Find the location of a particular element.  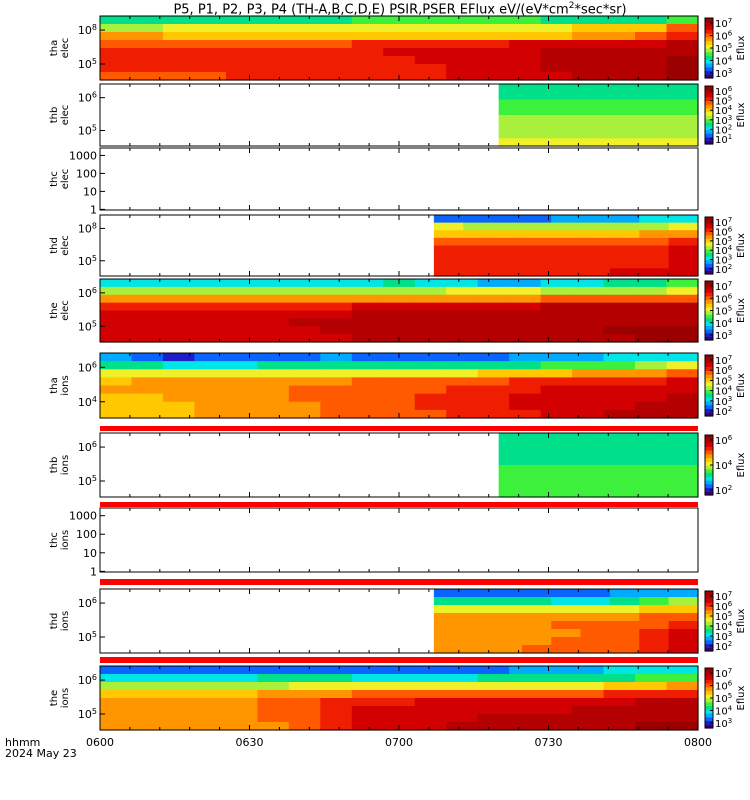

y-axis-label: thaelec is located at coordinates (60, 48).